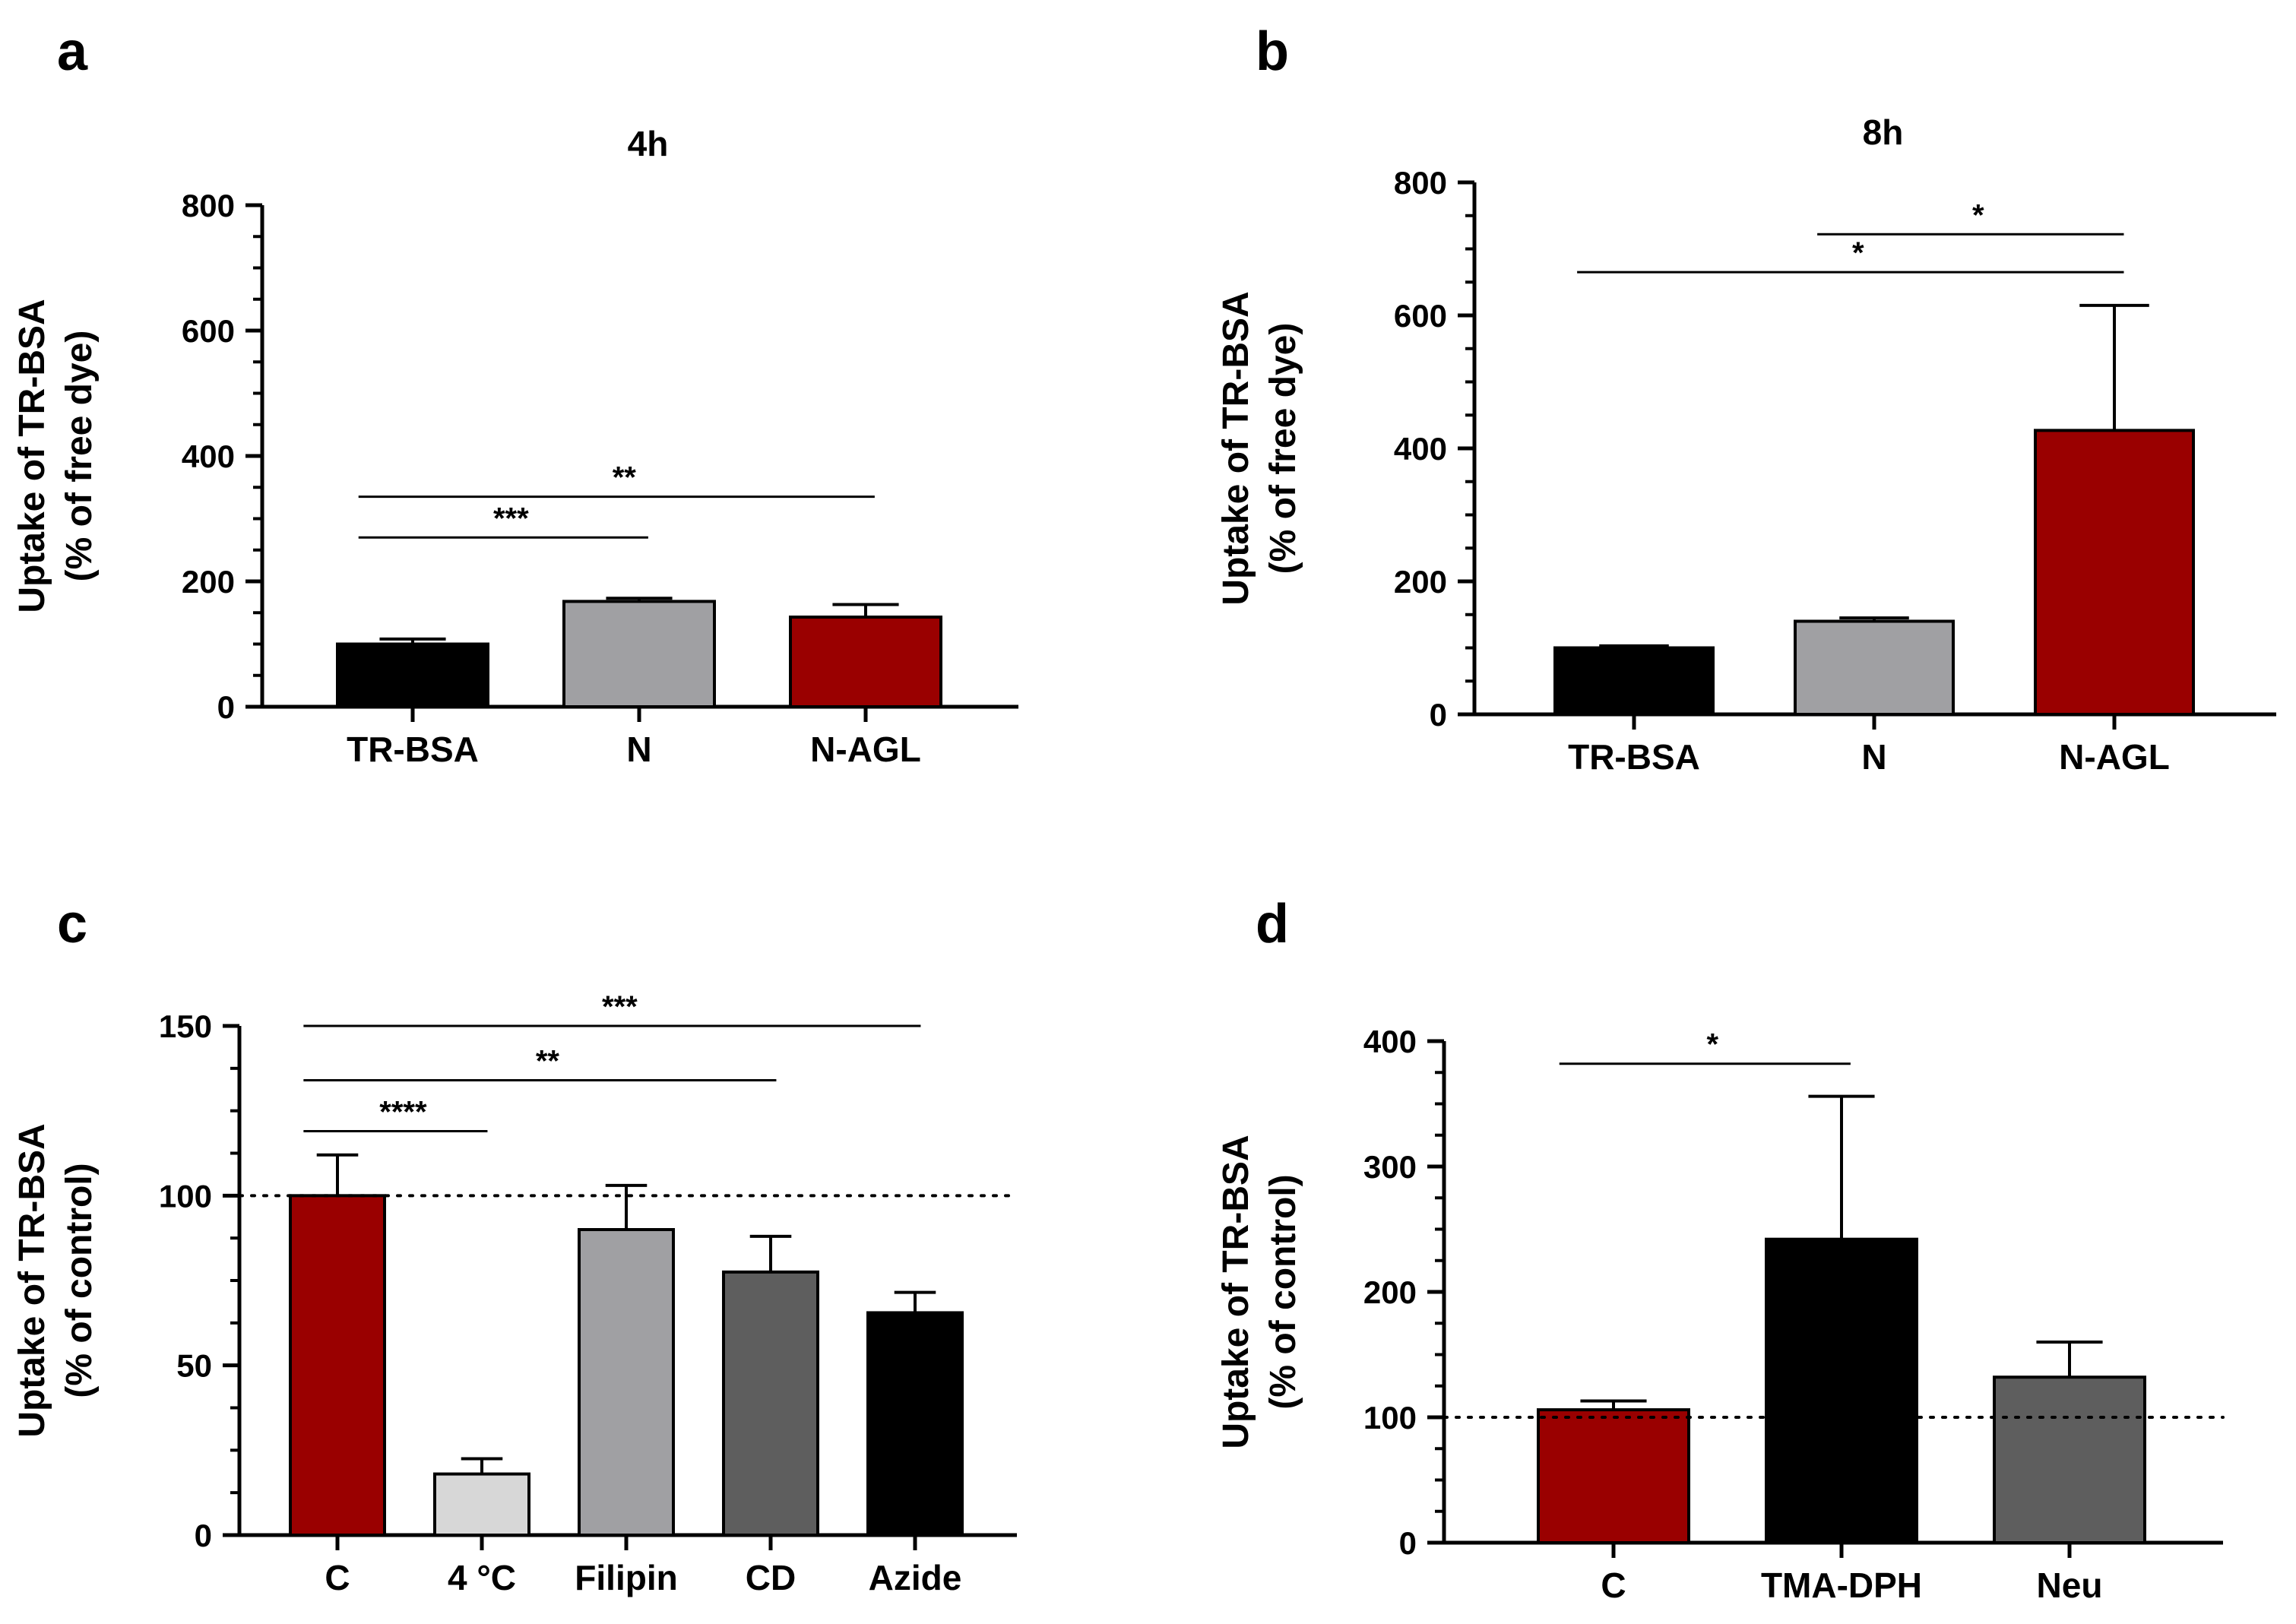  What do you see at coordinates (1883, 132) in the screenshot?
I see `chart-title: 8h` at bounding box center [1883, 132].